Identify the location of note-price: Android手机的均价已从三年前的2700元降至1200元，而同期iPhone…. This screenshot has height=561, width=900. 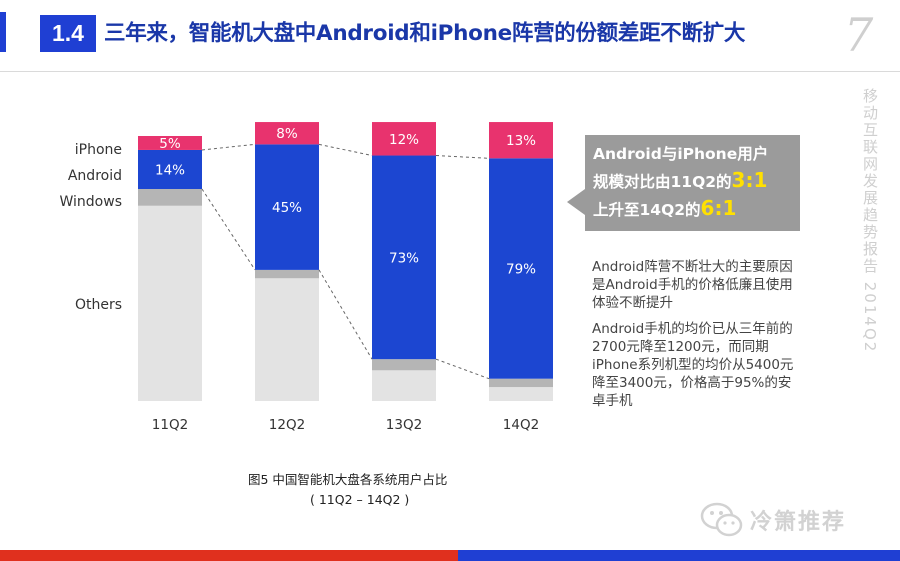
(693, 365).